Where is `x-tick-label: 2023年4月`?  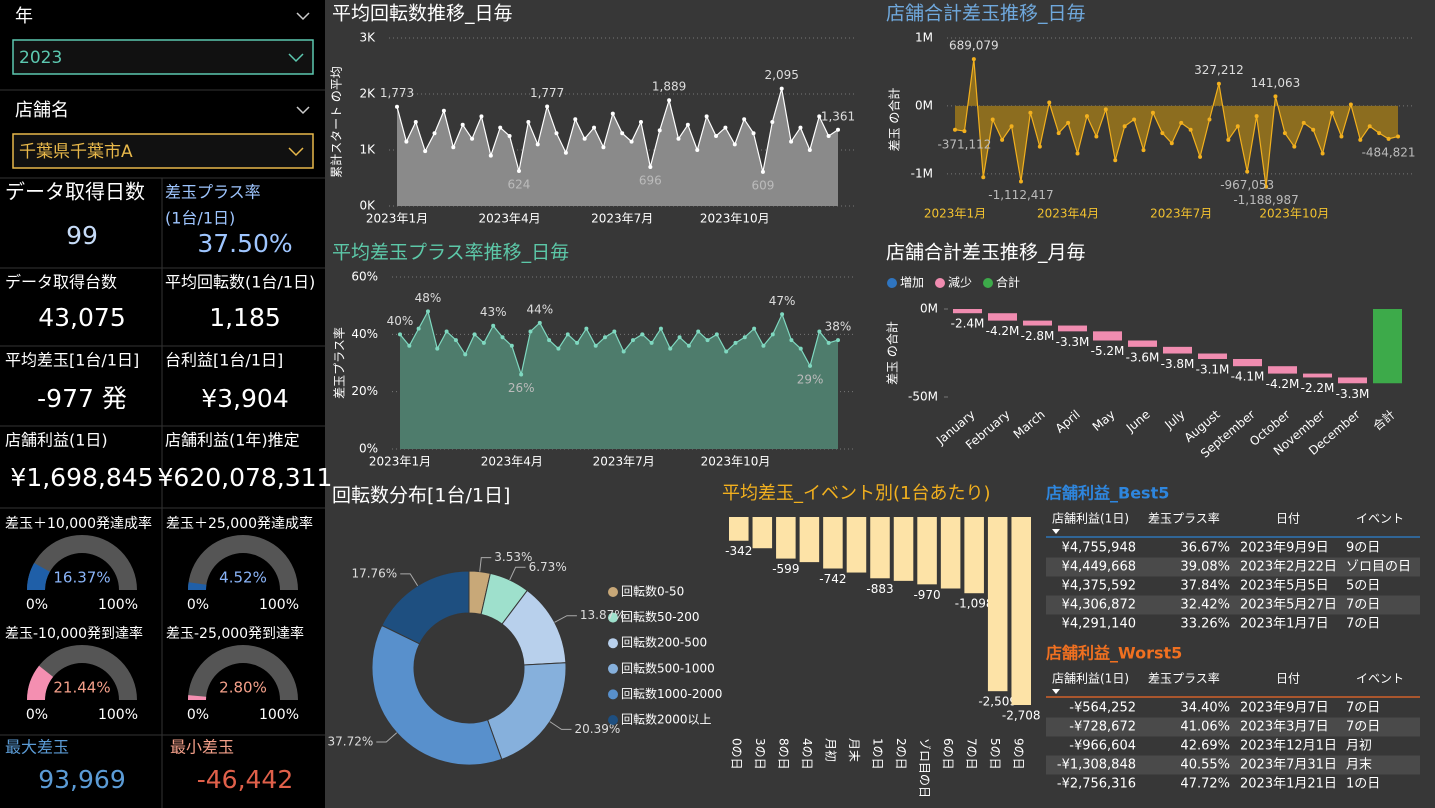
x-tick-label: 2023年4月 is located at coordinates (1068, 214).